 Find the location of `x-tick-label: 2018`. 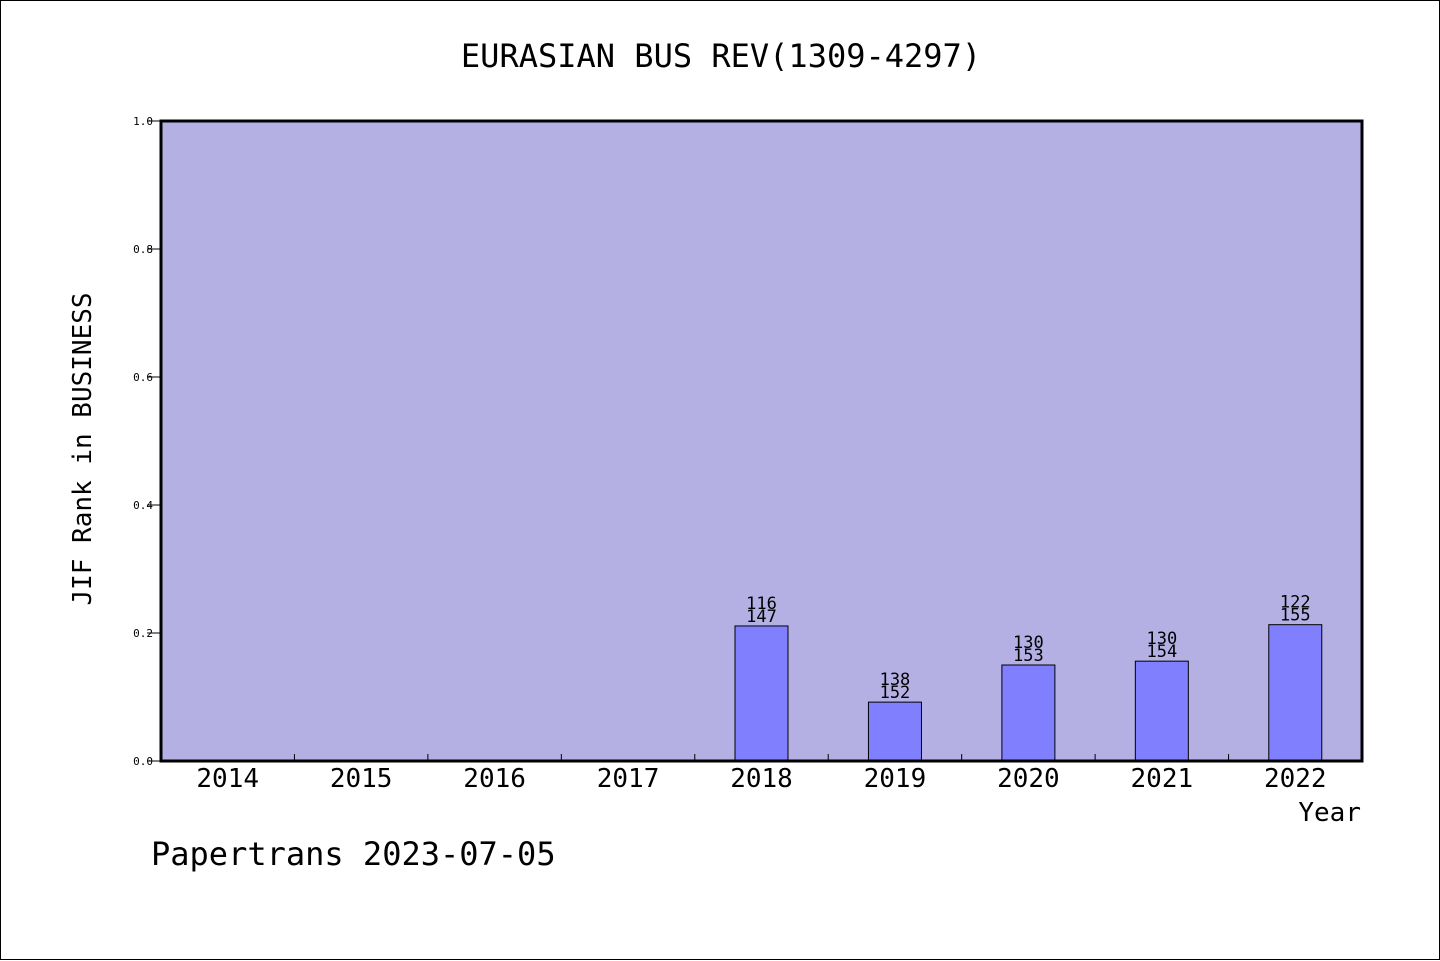

x-tick-label: 2018 is located at coordinates (761, 779).